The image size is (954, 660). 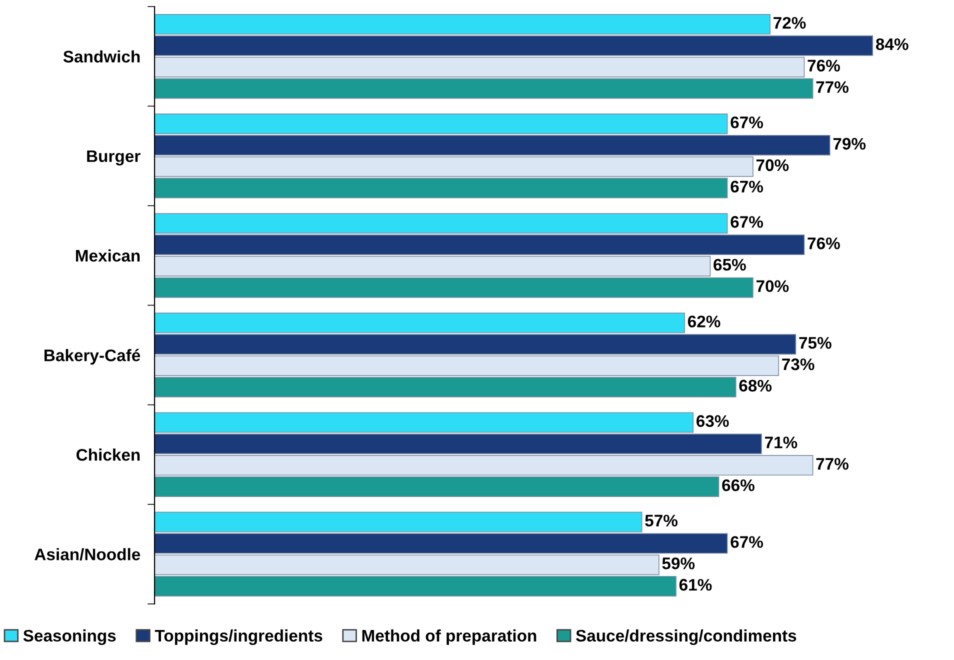 I want to click on y-tick-label: Mexican, so click(x=108, y=255).